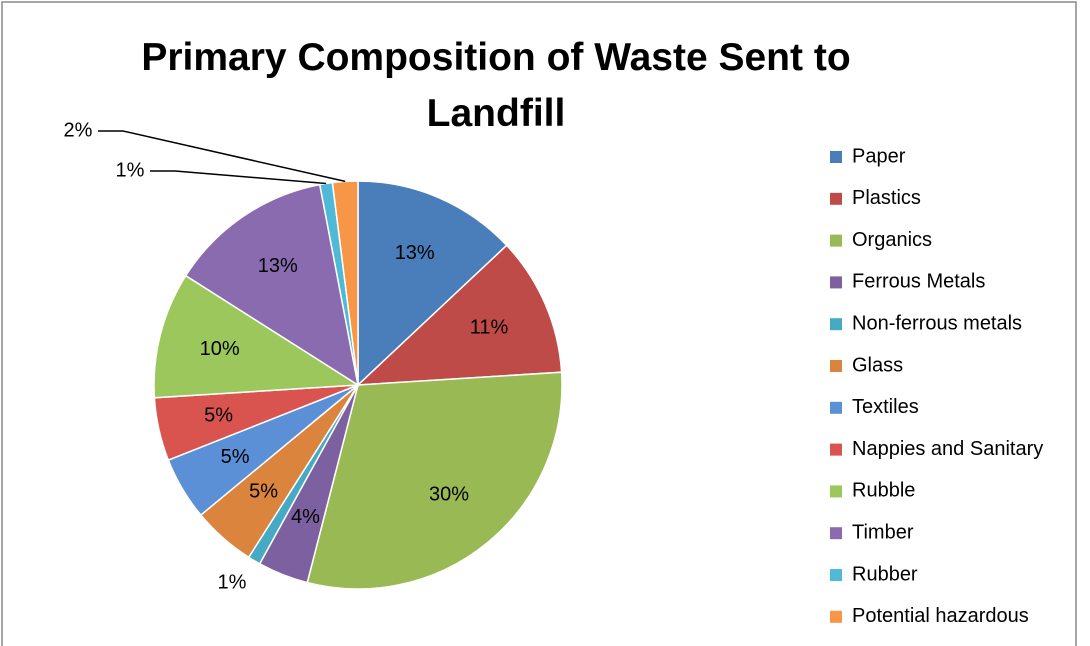  Describe the element at coordinates (885, 574) in the screenshot. I see `legend-label: Rubber` at that location.